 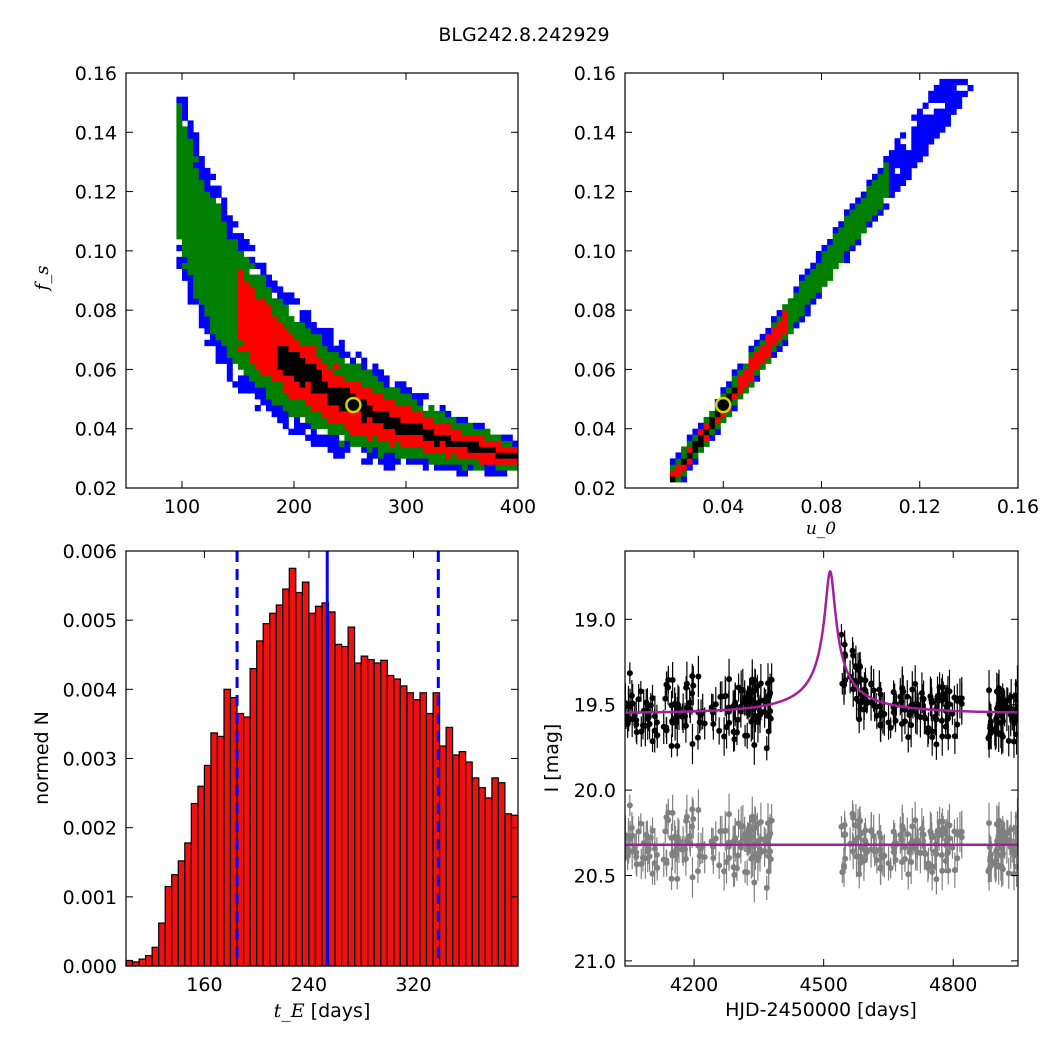 What do you see at coordinates (90, 967) in the screenshot?
I see `te-histogram-ytick-label: 0.000` at bounding box center [90, 967].